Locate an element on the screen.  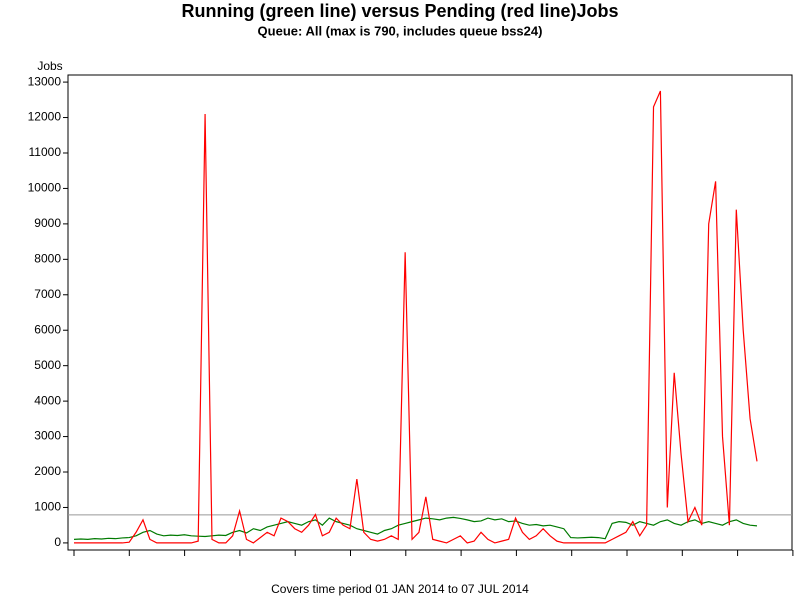
y-tick-label: 1000 is located at coordinates (47, 507).